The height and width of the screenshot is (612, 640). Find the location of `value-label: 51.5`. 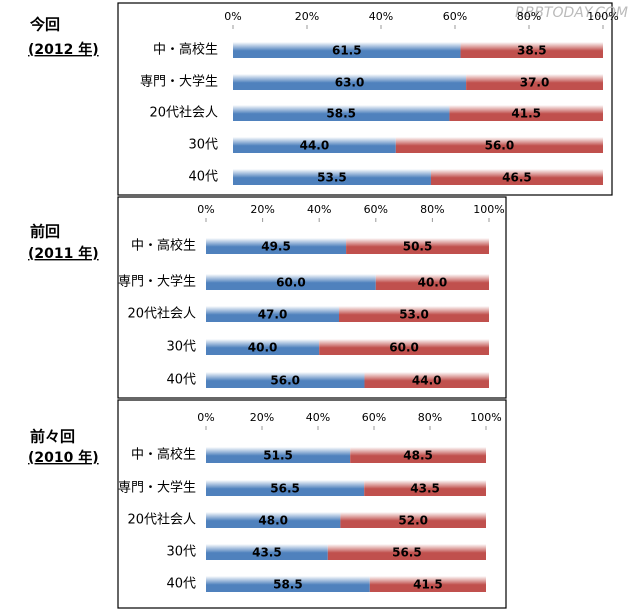

value-label: 51.5 is located at coordinates (278, 456).